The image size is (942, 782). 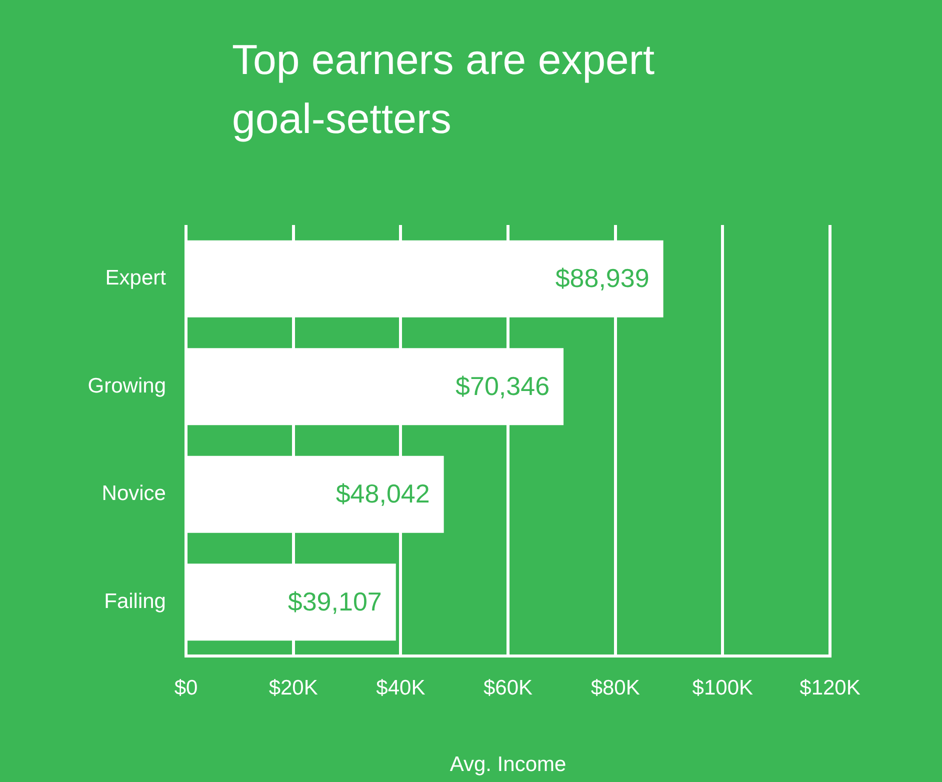 I want to click on chart-title: Top earners are expert goal-setters, so click(x=444, y=89).